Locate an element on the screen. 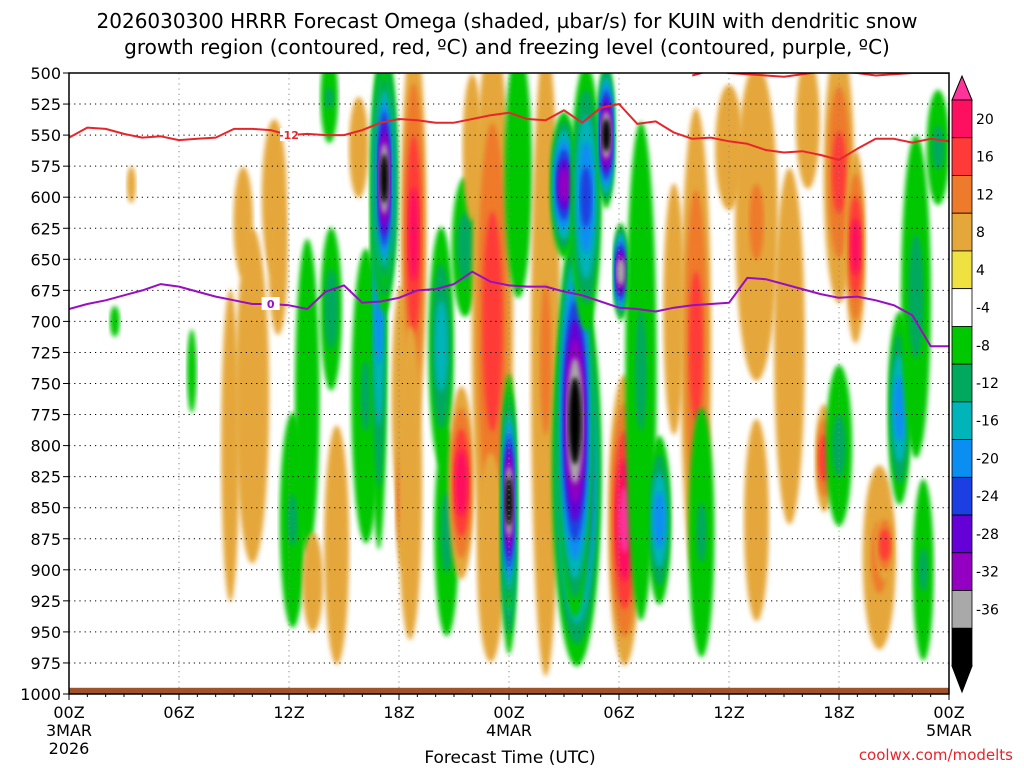 This screenshot has height=768, width=1024. x-tick-label-h6: 06Z is located at coordinates (178, 712).